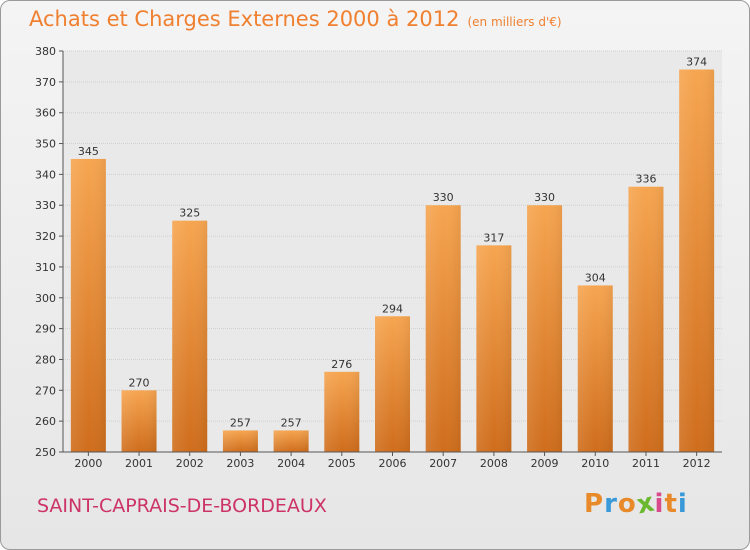 The width and height of the screenshot is (750, 550). I want to click on x-tick-label-2011: 2011, so click(646, 463).